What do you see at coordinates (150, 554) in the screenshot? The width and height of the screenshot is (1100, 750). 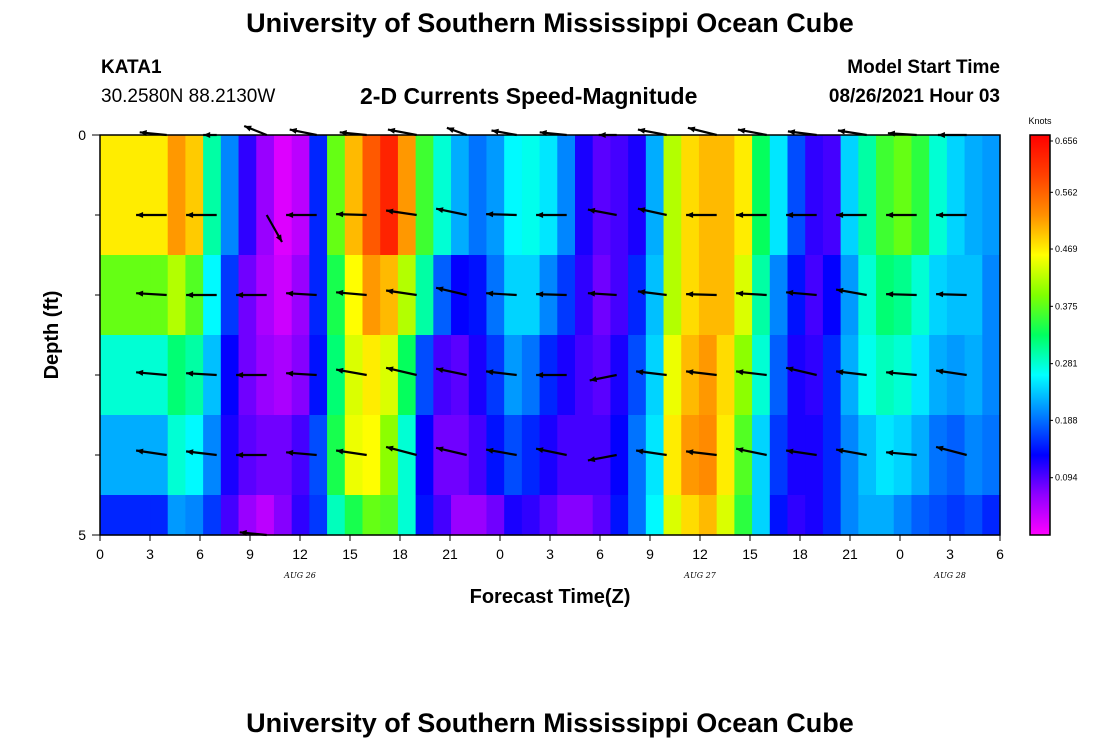 I see `x-tick-label: 3` at bounding box center [150, 554].